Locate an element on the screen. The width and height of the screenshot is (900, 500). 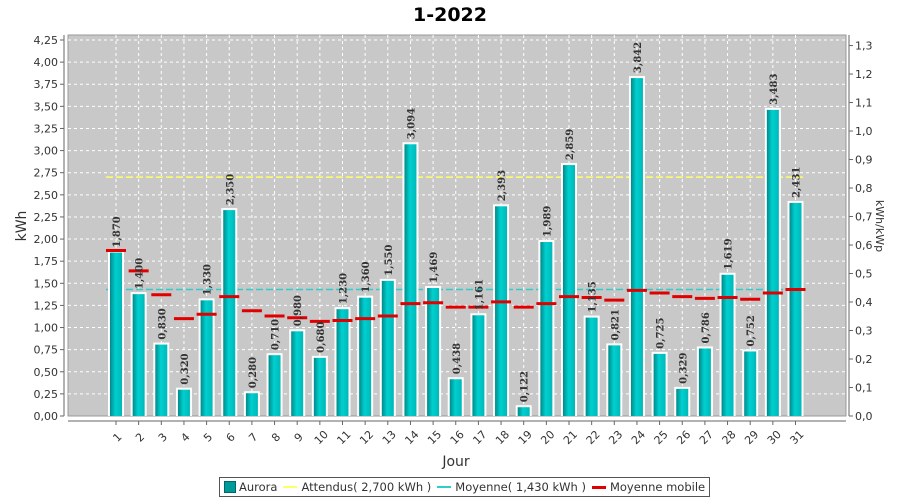
x-tick-label: 30 is located at coordinates (774, 437).